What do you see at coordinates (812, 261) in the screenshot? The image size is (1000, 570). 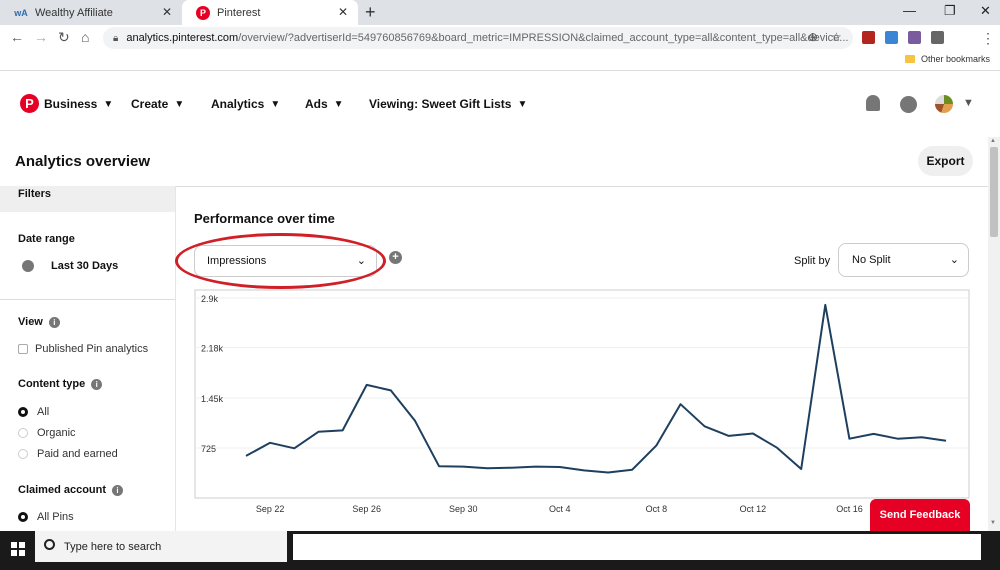 I see `split-by-label: Split by` at bounding box center [812, 261].